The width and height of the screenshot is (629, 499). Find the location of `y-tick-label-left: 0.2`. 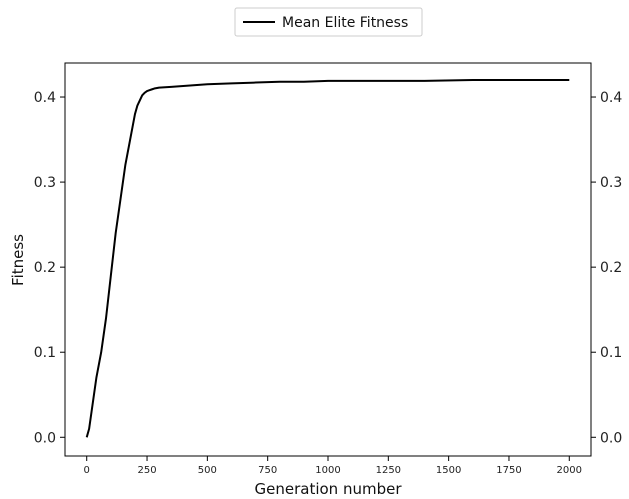

y-tick-label-left: 0.2 is located at coordinates (45, 268).